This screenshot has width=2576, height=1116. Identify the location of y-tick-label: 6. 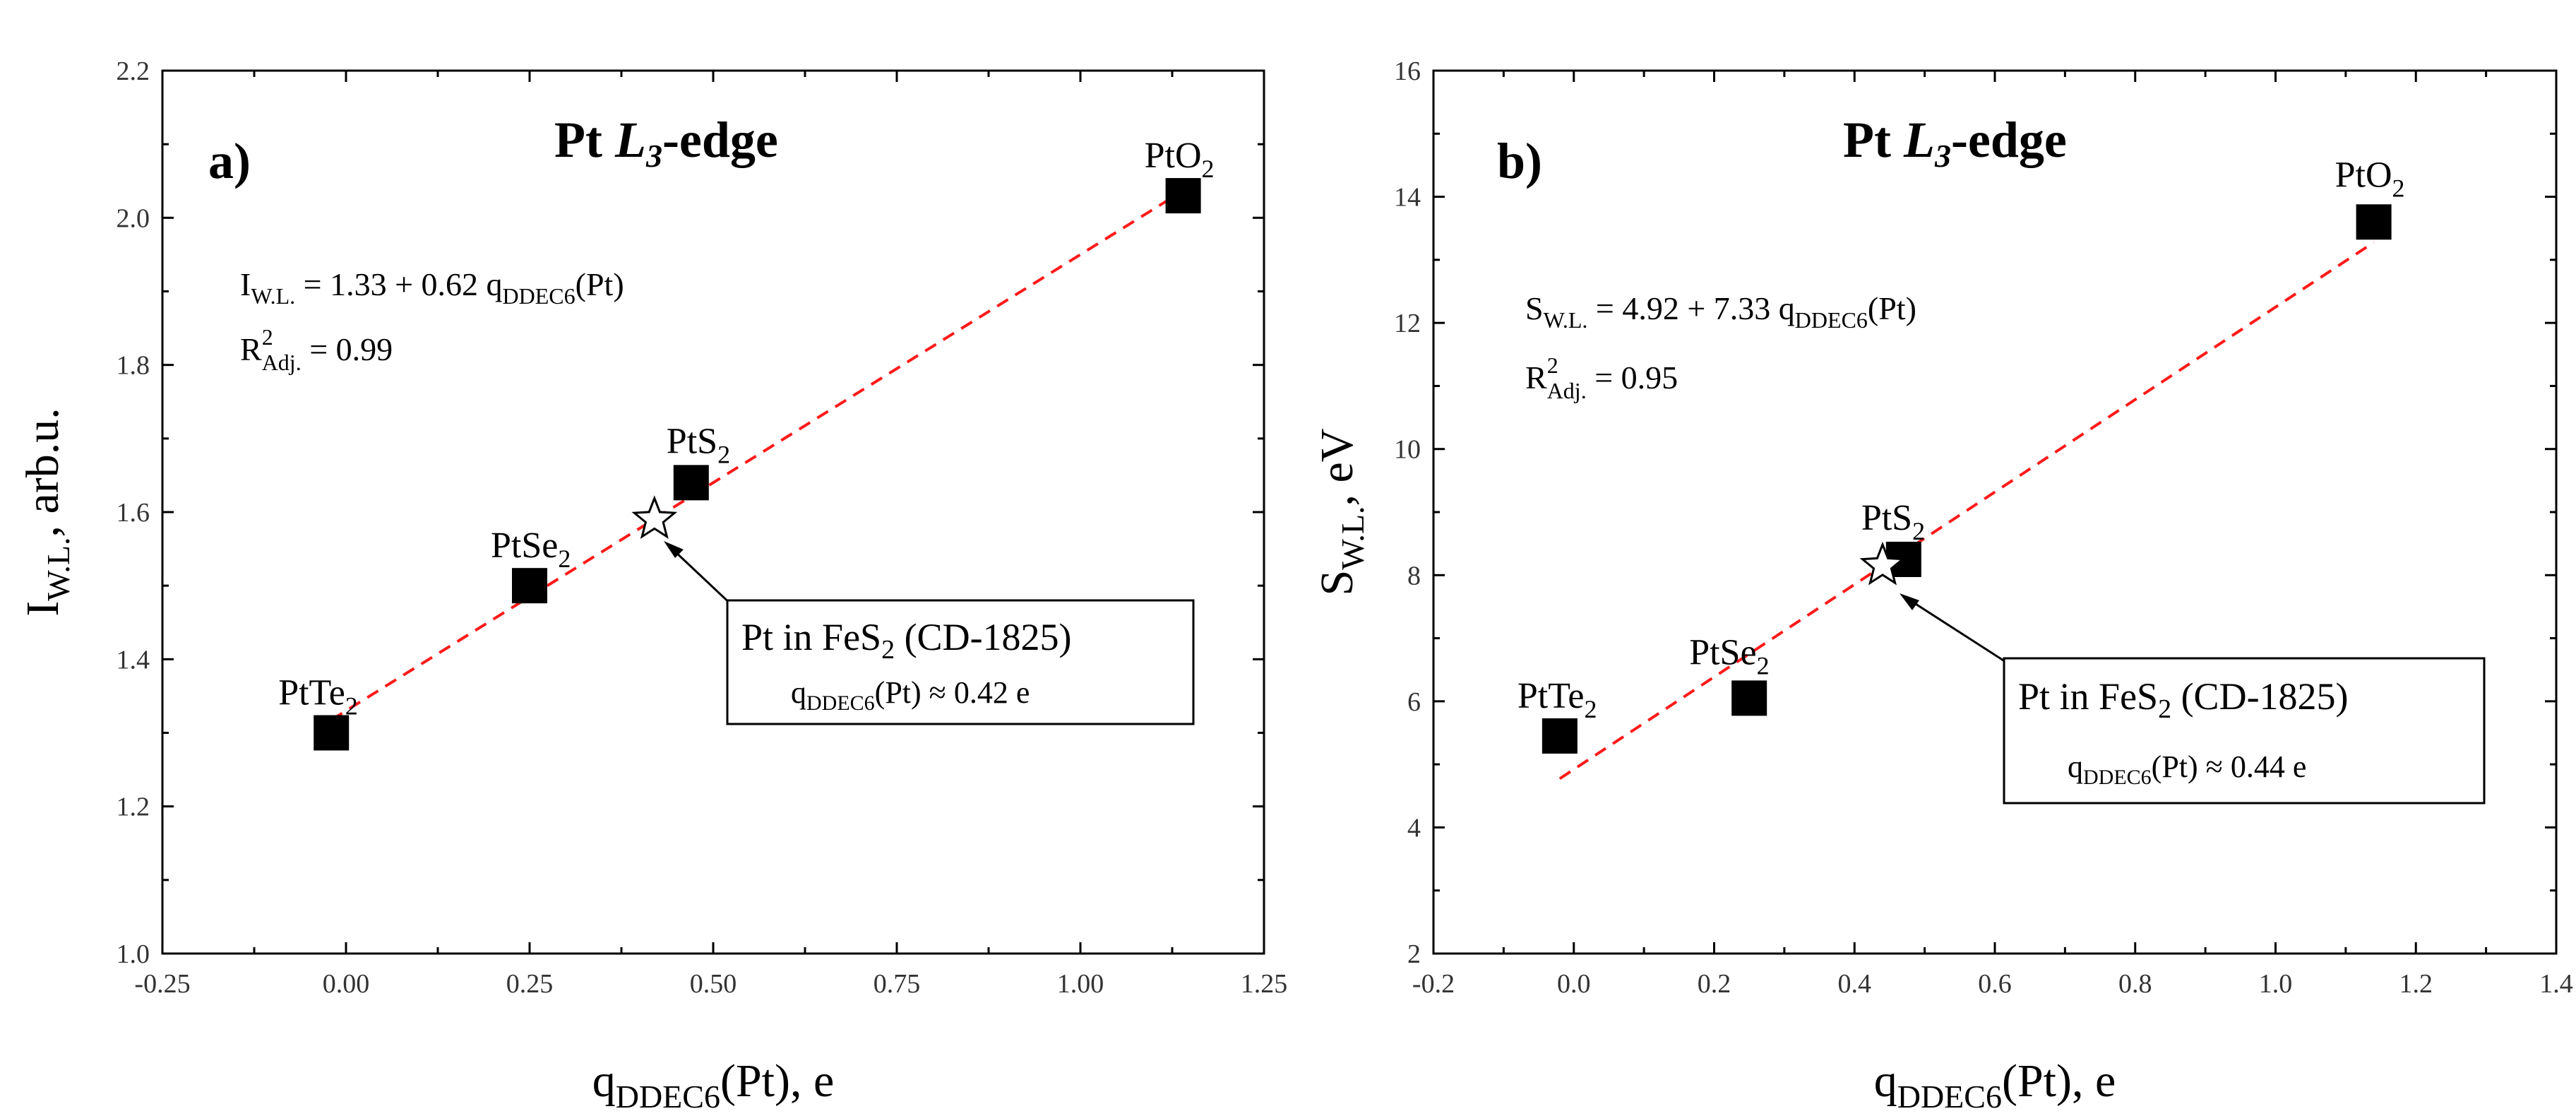
(1414, 702).